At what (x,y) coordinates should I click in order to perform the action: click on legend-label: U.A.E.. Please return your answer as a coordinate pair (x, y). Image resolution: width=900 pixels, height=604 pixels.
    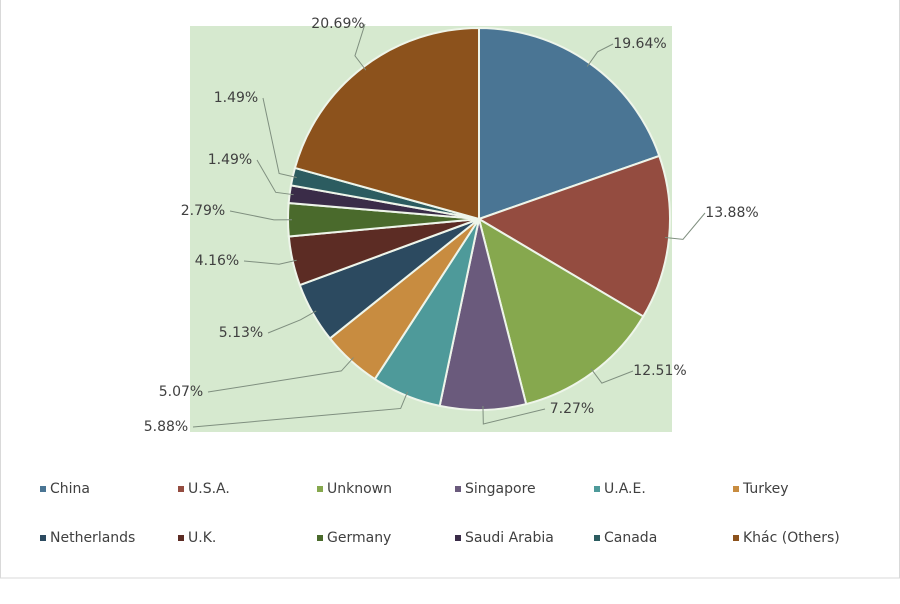
    Looking at the image, I should click on (625, 489).